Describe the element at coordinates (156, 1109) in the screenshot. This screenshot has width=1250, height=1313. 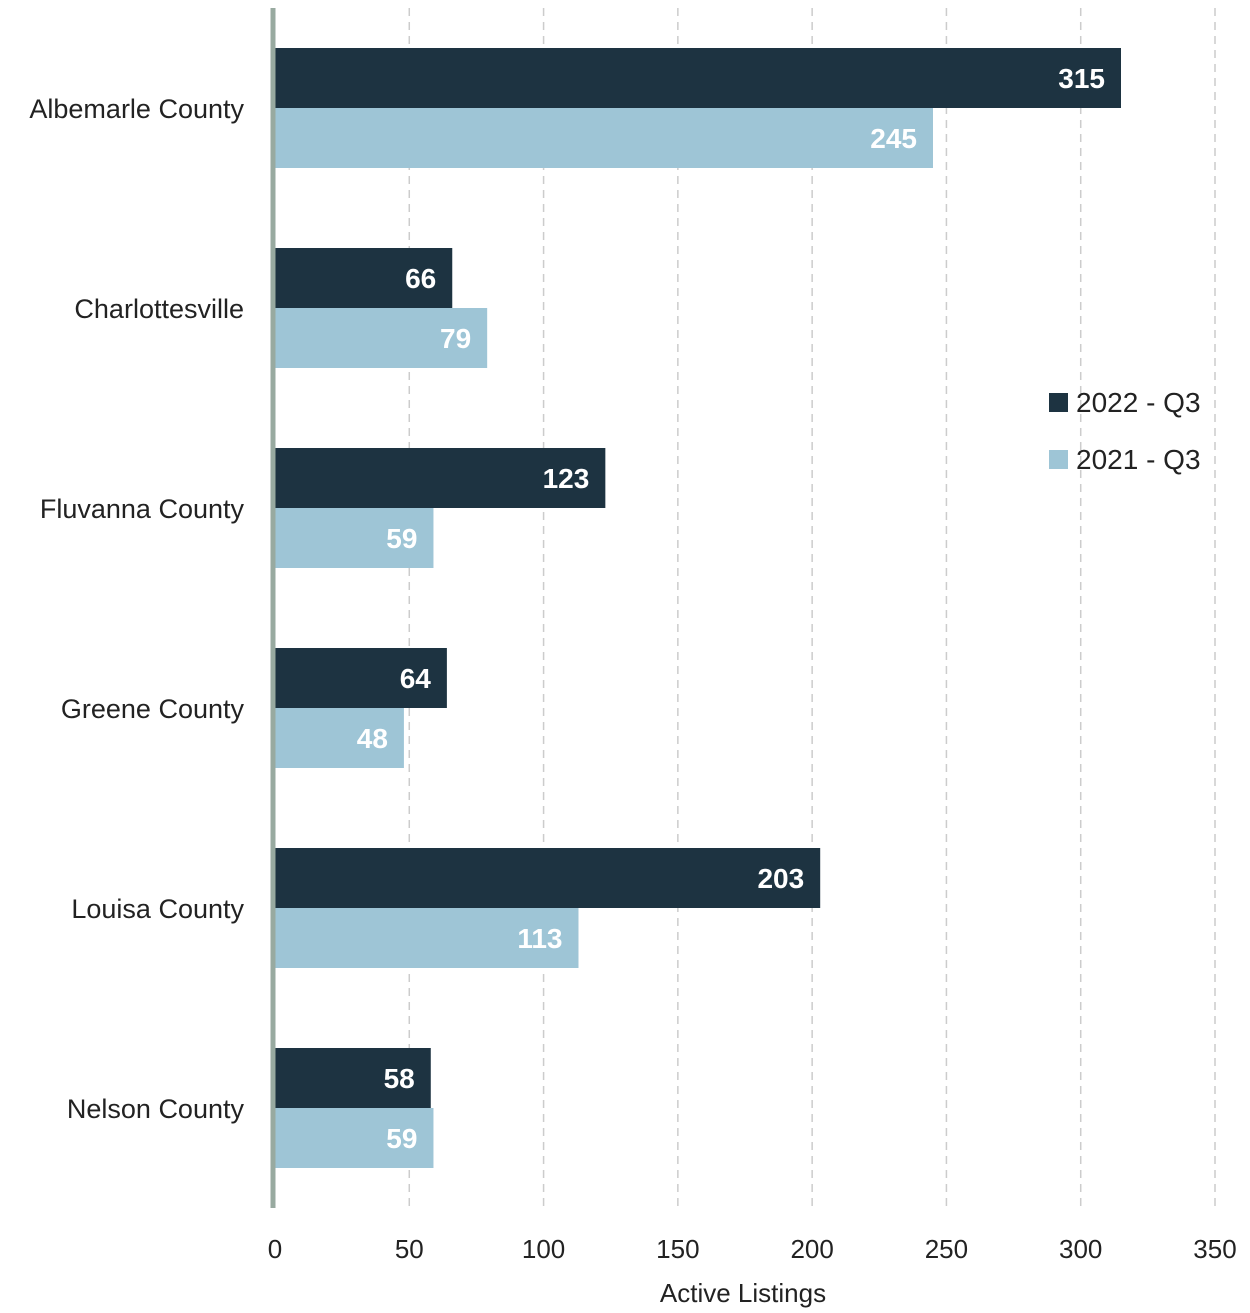
I see `category-label: Nelson County` at that location.